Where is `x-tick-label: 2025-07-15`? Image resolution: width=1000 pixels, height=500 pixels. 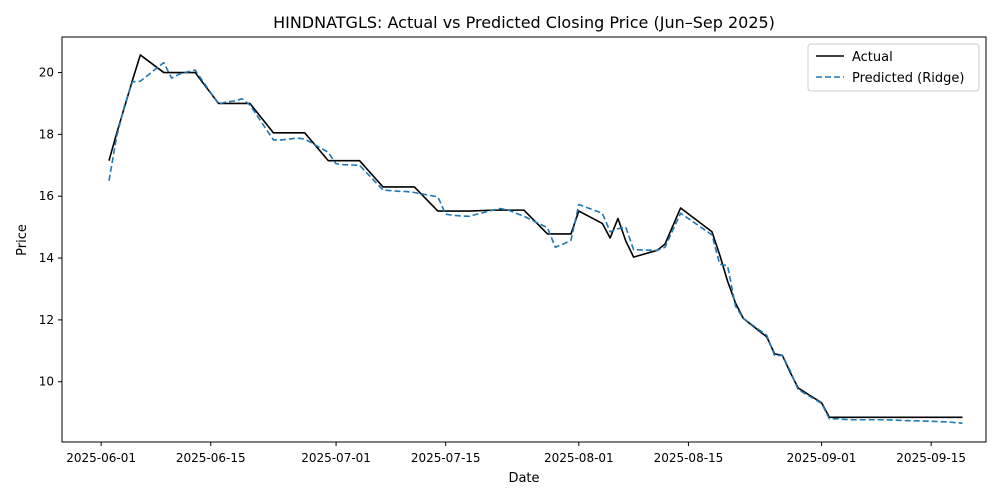 x-tick-label: 2025-07-15 is located at coordinates (446, 458).